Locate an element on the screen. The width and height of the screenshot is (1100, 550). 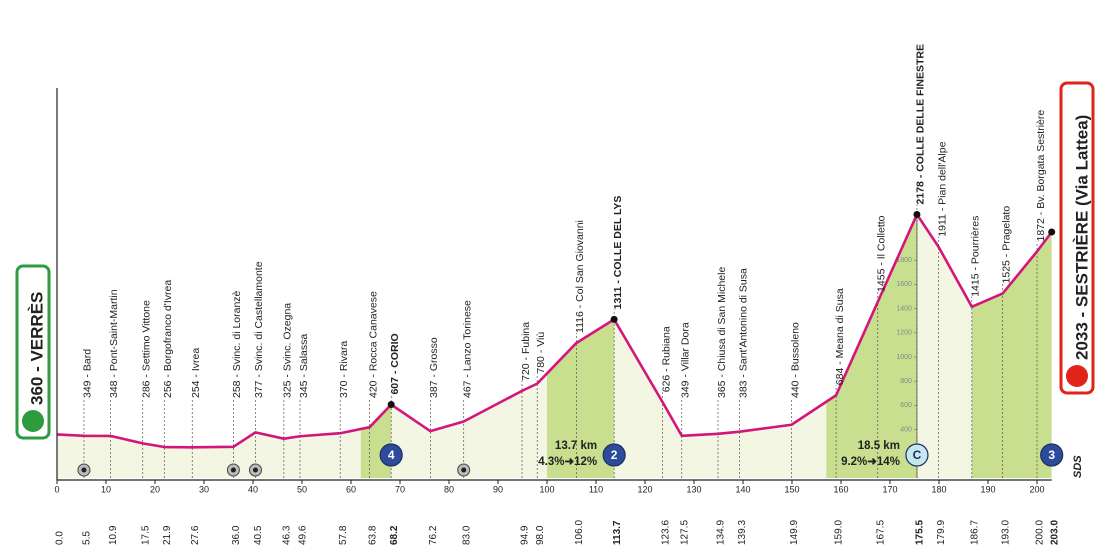
climb-gradient: 9.2%➜14% is located at coordinates (870, 462).